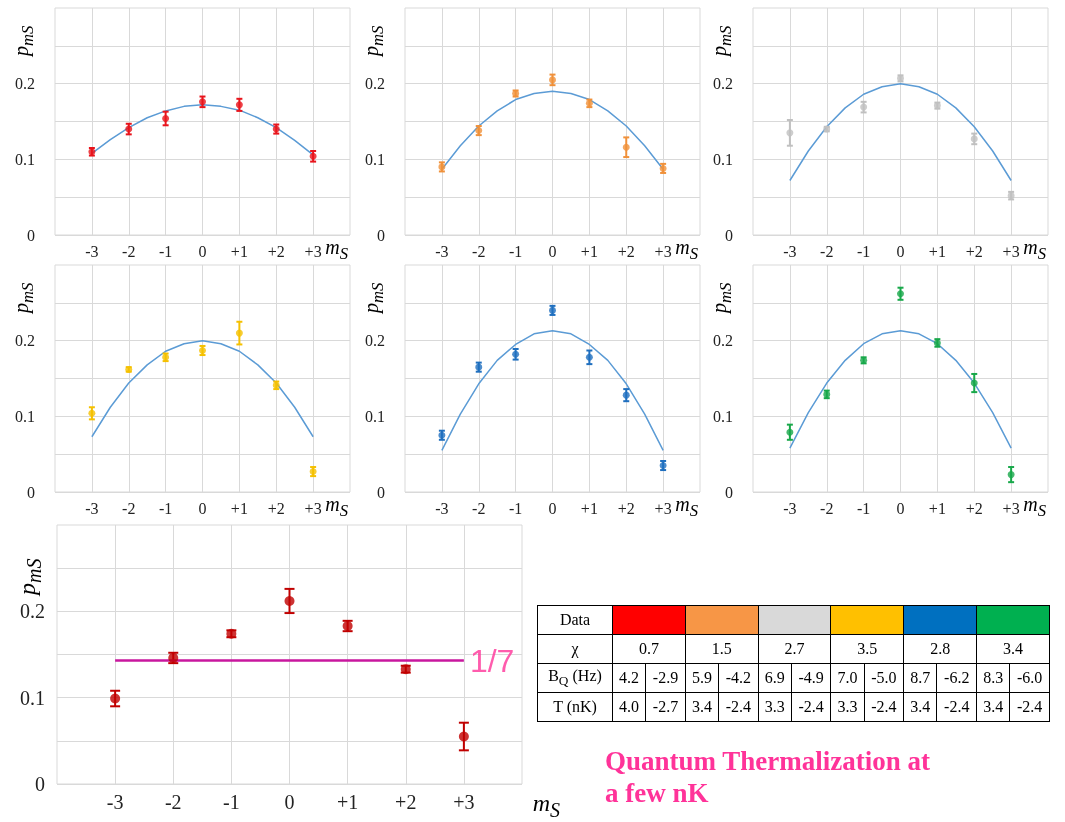 This screenshot has height=822, width=1065. I want to click on text: 2.8, so click(940, 648).